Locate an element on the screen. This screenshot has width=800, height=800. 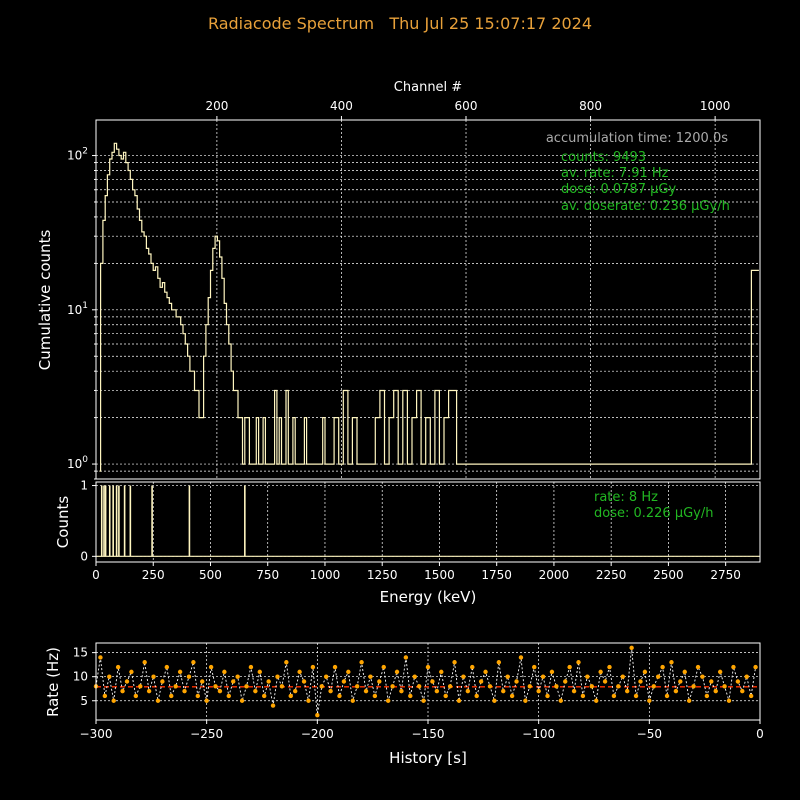
count-tick-label: 10² is located at coordinates (77, 155).